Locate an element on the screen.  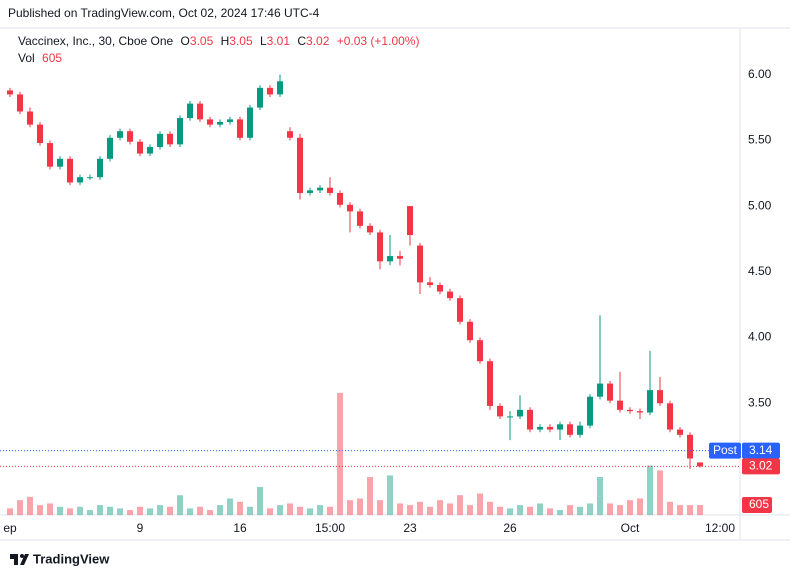
legend-letter: O is located at coordinates (185, 41).